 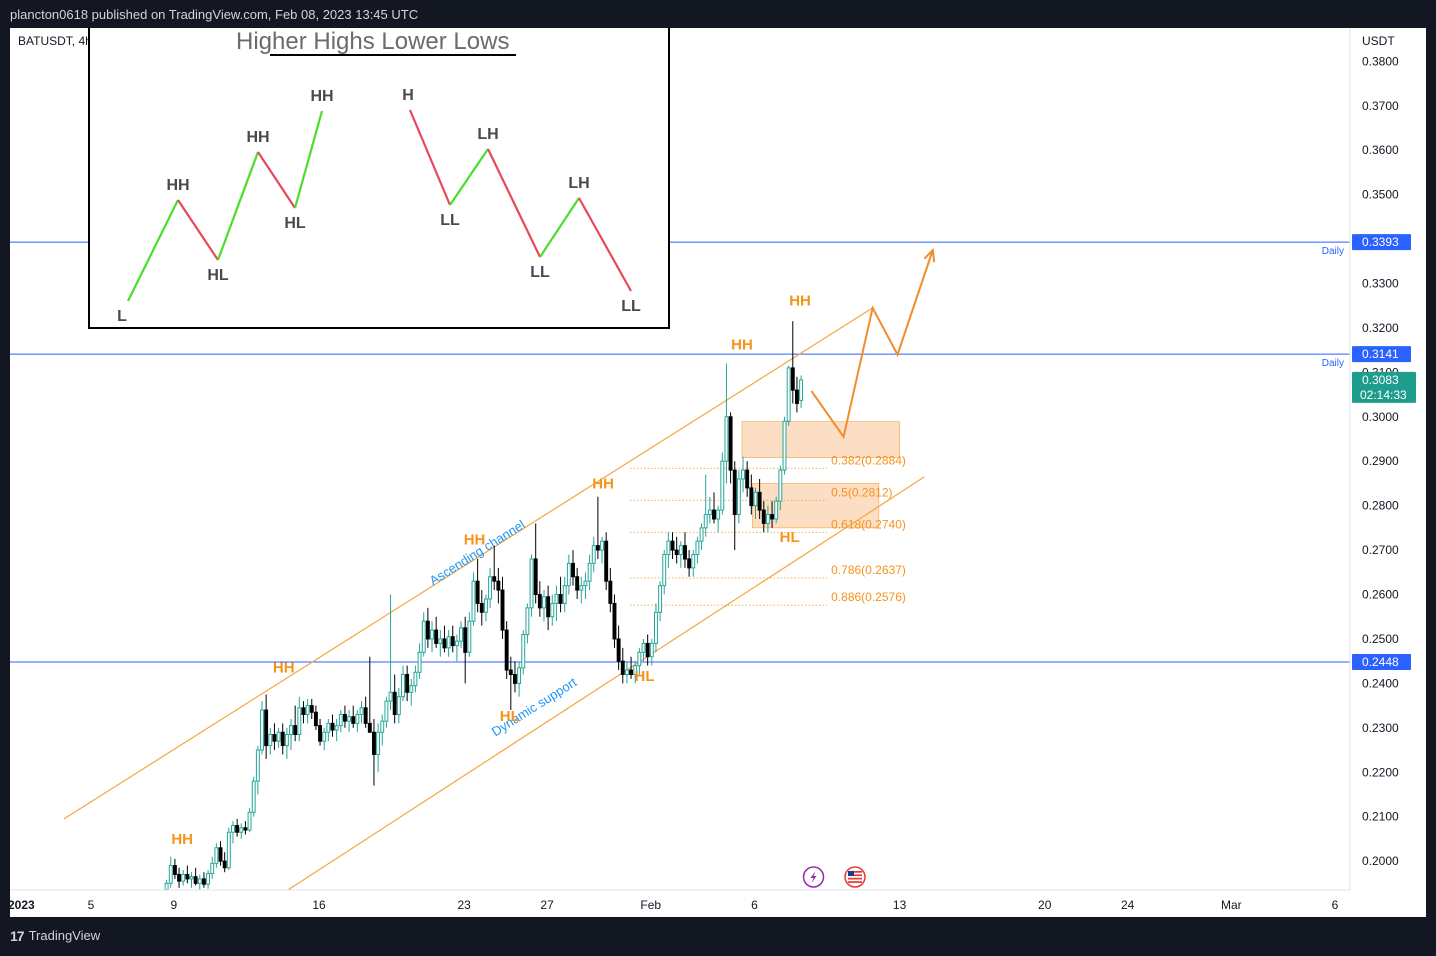 I want to click on us-flag-icon, so click(x=855, y=877).